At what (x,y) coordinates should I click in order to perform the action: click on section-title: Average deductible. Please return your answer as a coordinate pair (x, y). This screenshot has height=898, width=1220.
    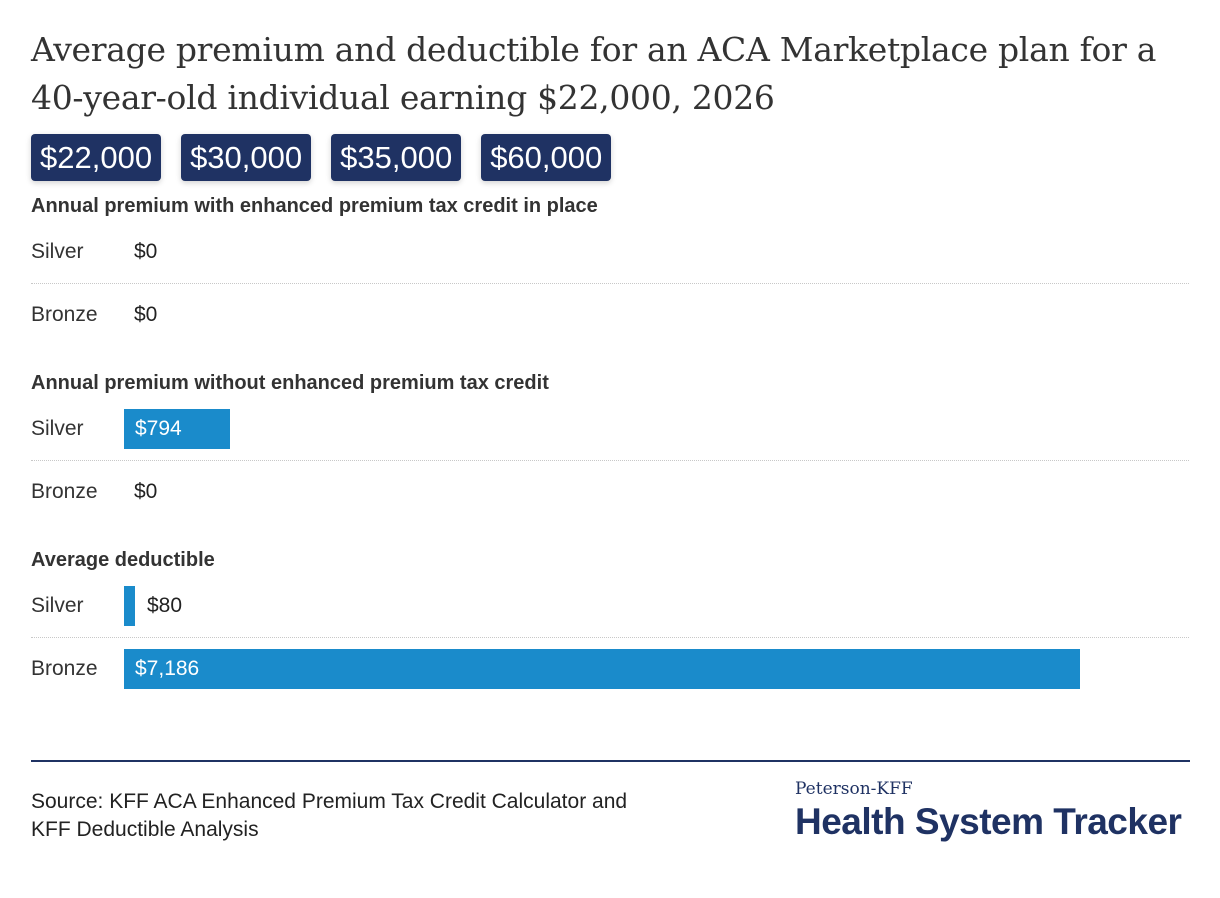
    Looking at the image, I should click on (123, 560).